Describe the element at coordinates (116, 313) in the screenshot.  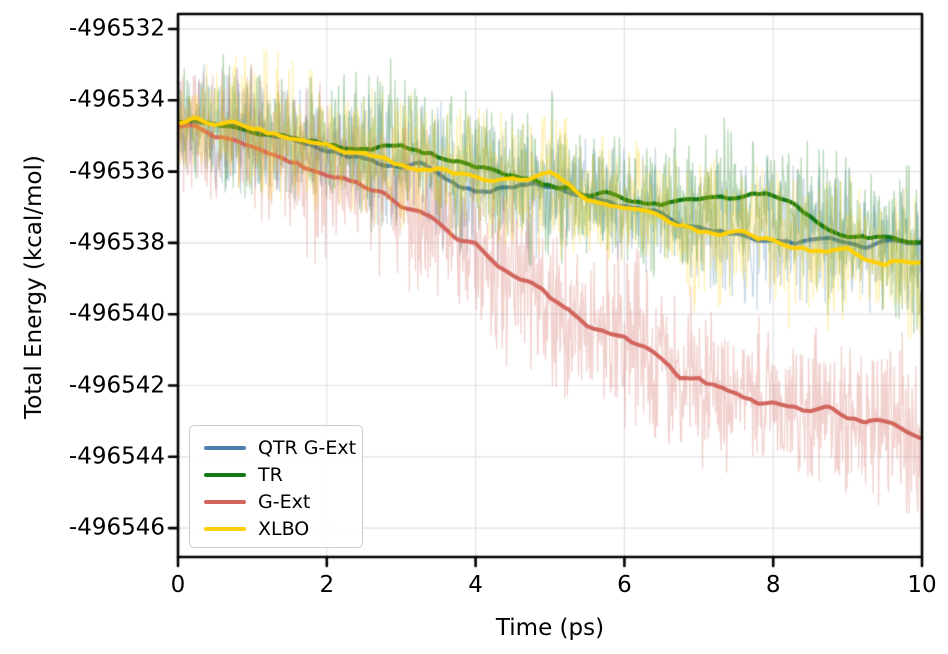
I see `y-tick-label: -496540` at that location.